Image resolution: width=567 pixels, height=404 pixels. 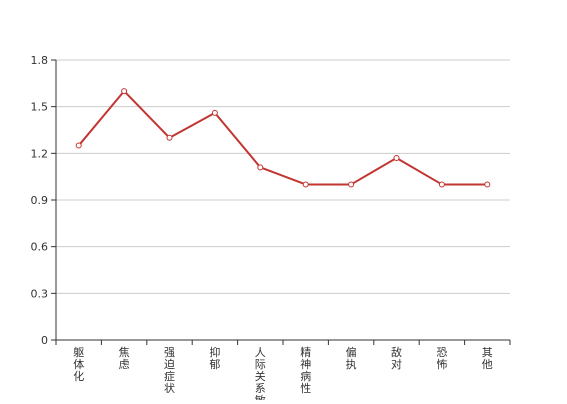 I want to click on x-tick-label: 偏执, so click(x=351, y=358).